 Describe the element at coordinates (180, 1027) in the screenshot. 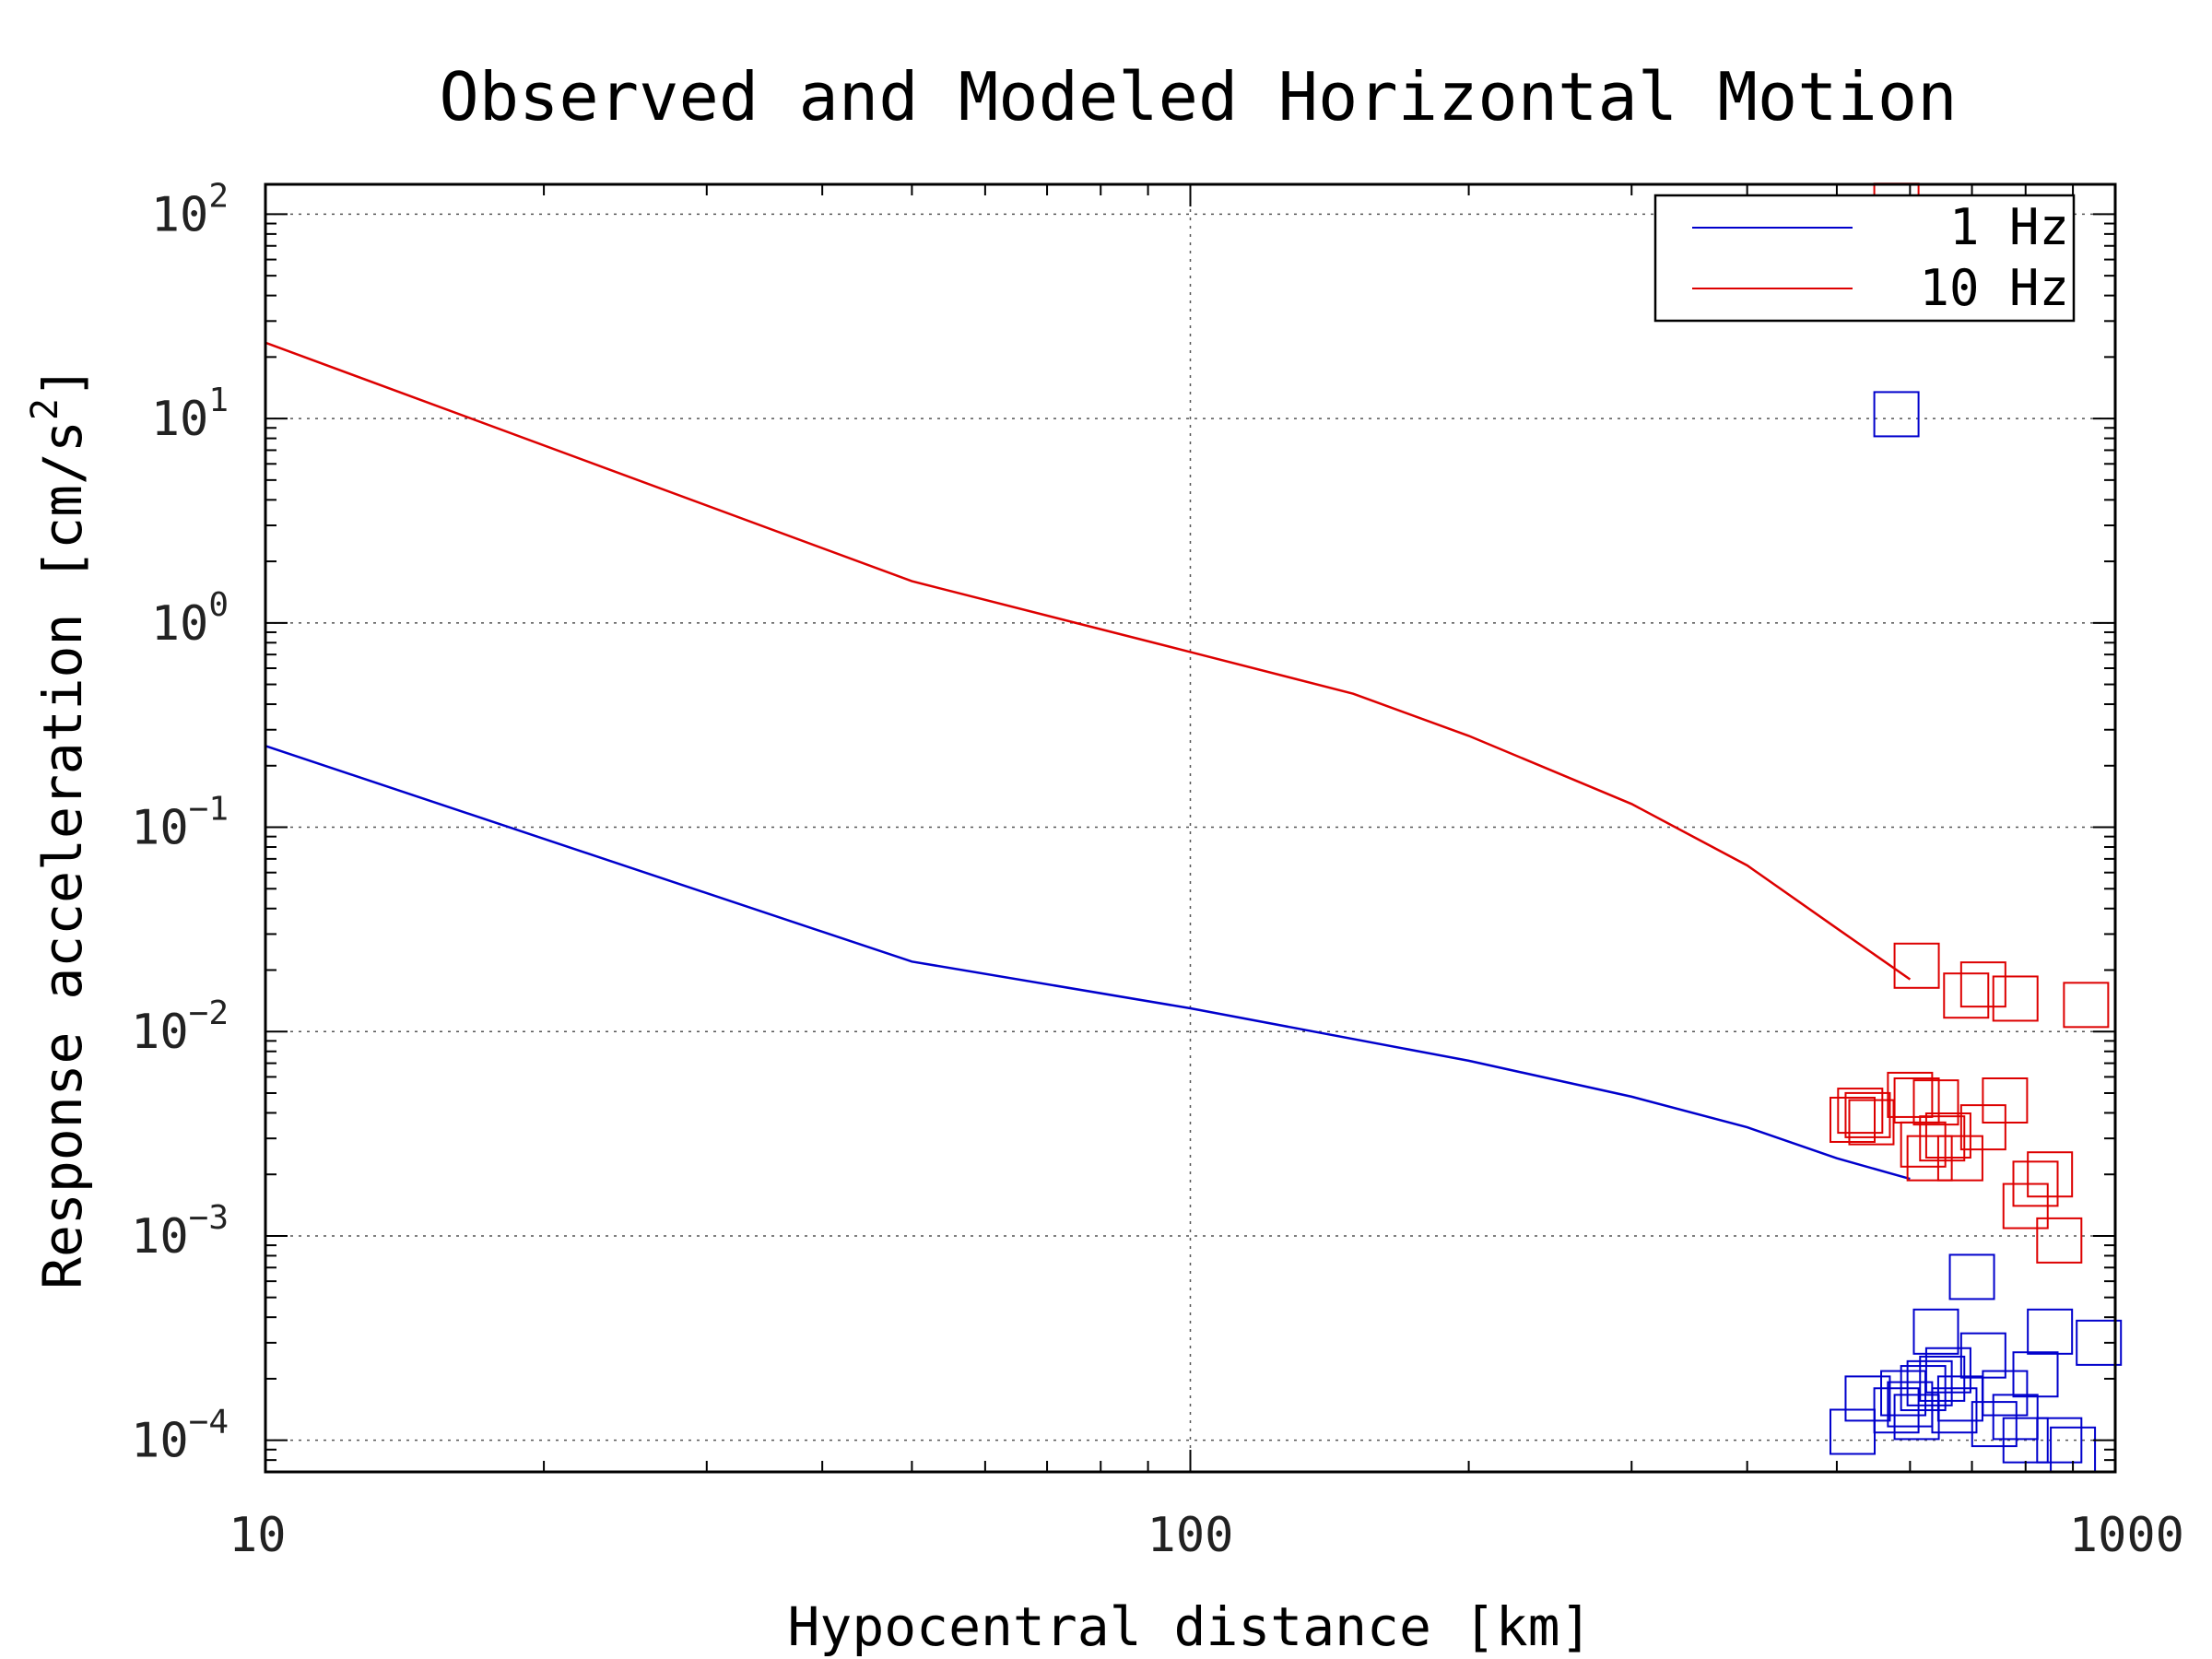

I see `y-tick-label-4: 10⁻²` at that location.